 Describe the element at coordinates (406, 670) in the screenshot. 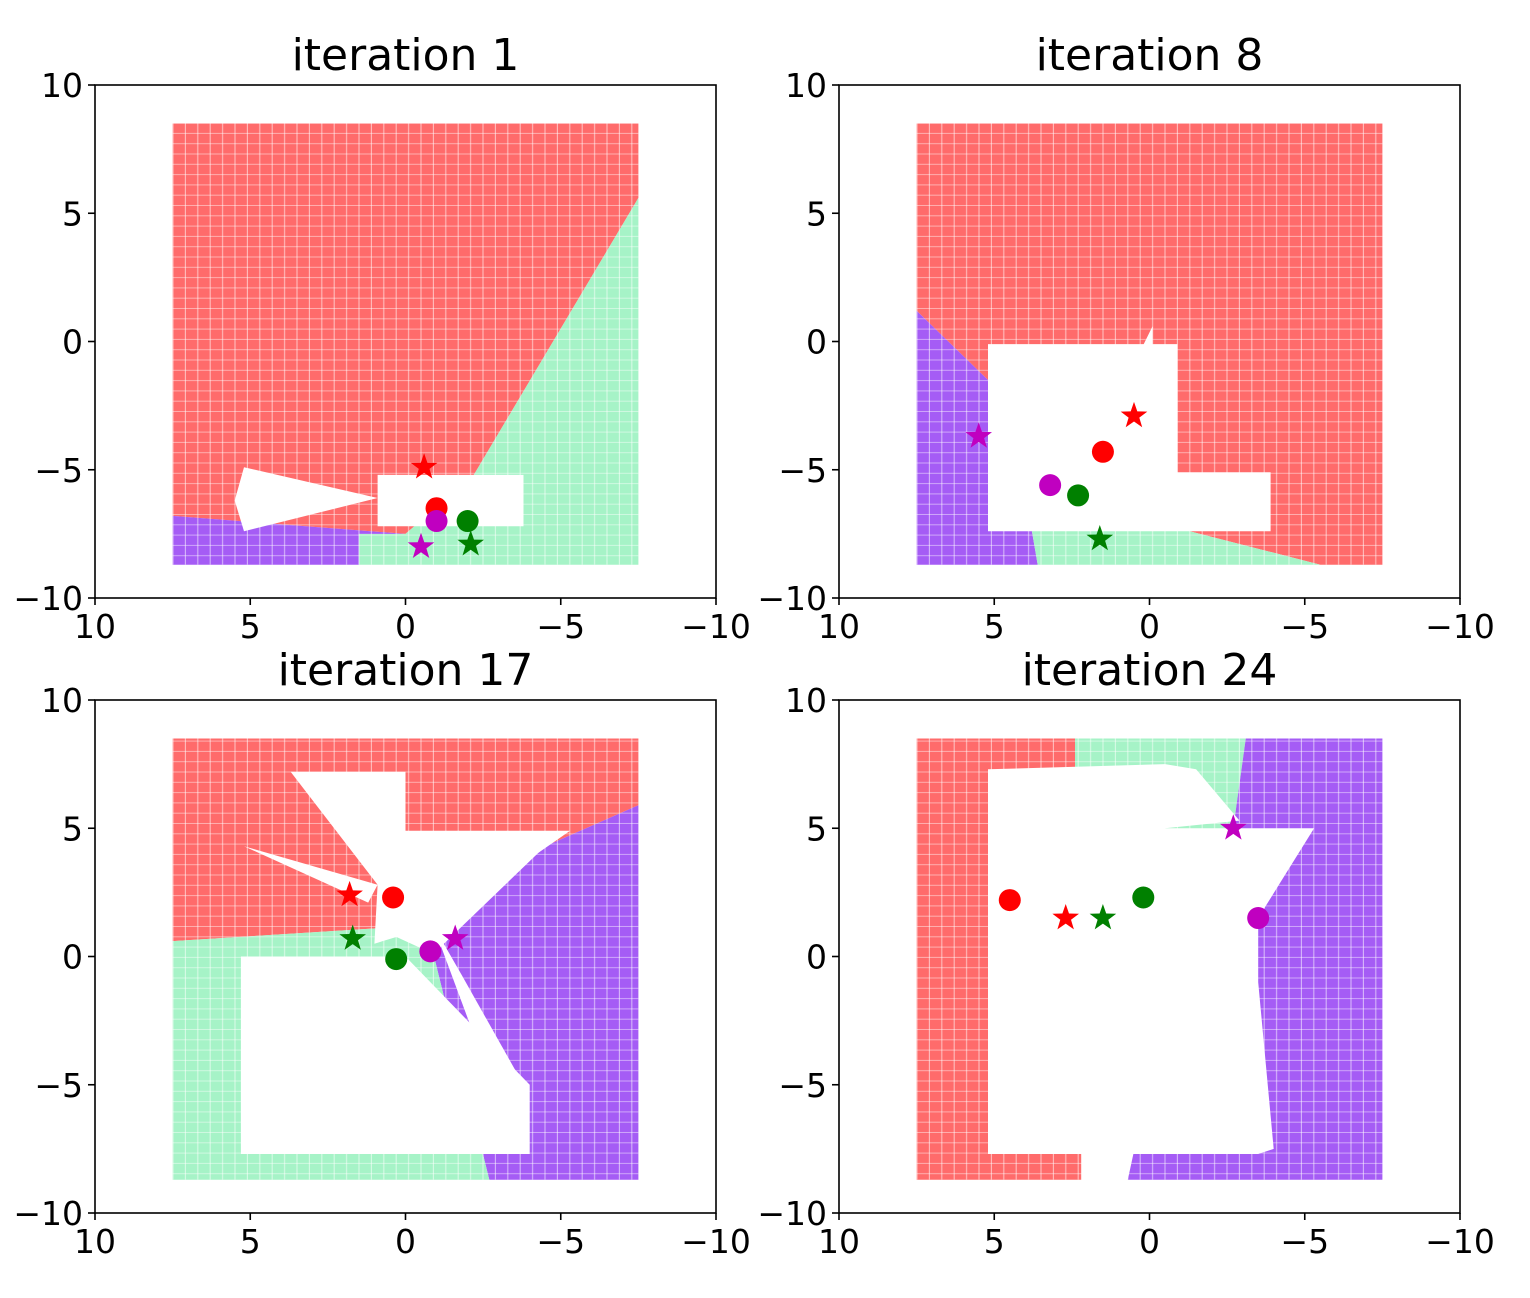

I see `chart-title: iteration 17` at that location.